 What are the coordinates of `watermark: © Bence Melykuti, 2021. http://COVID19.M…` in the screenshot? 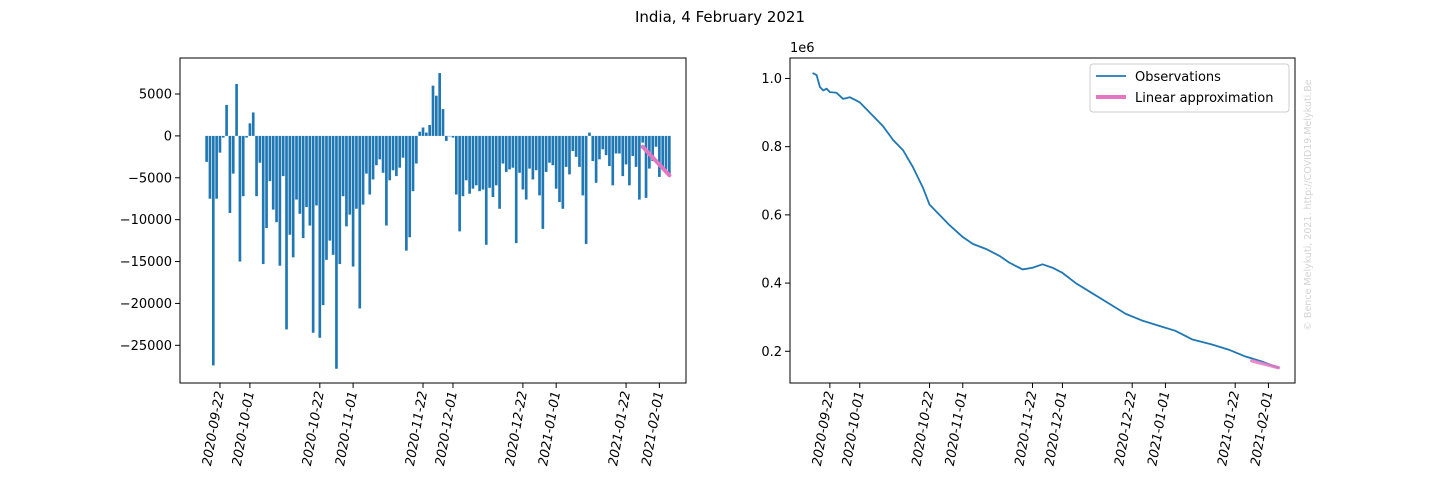 It's located at (1308, 204).